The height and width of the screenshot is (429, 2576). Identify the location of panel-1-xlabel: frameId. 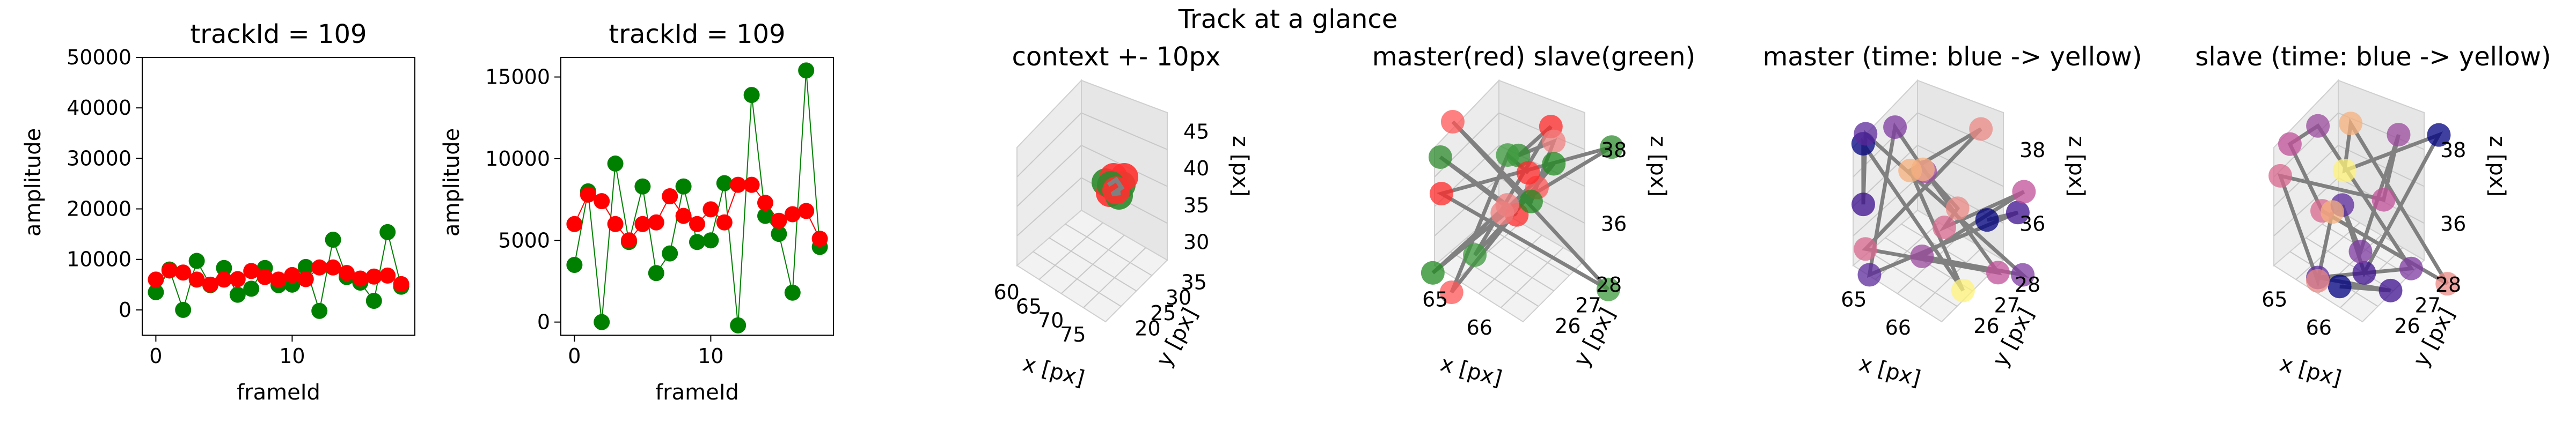
(278, 392).